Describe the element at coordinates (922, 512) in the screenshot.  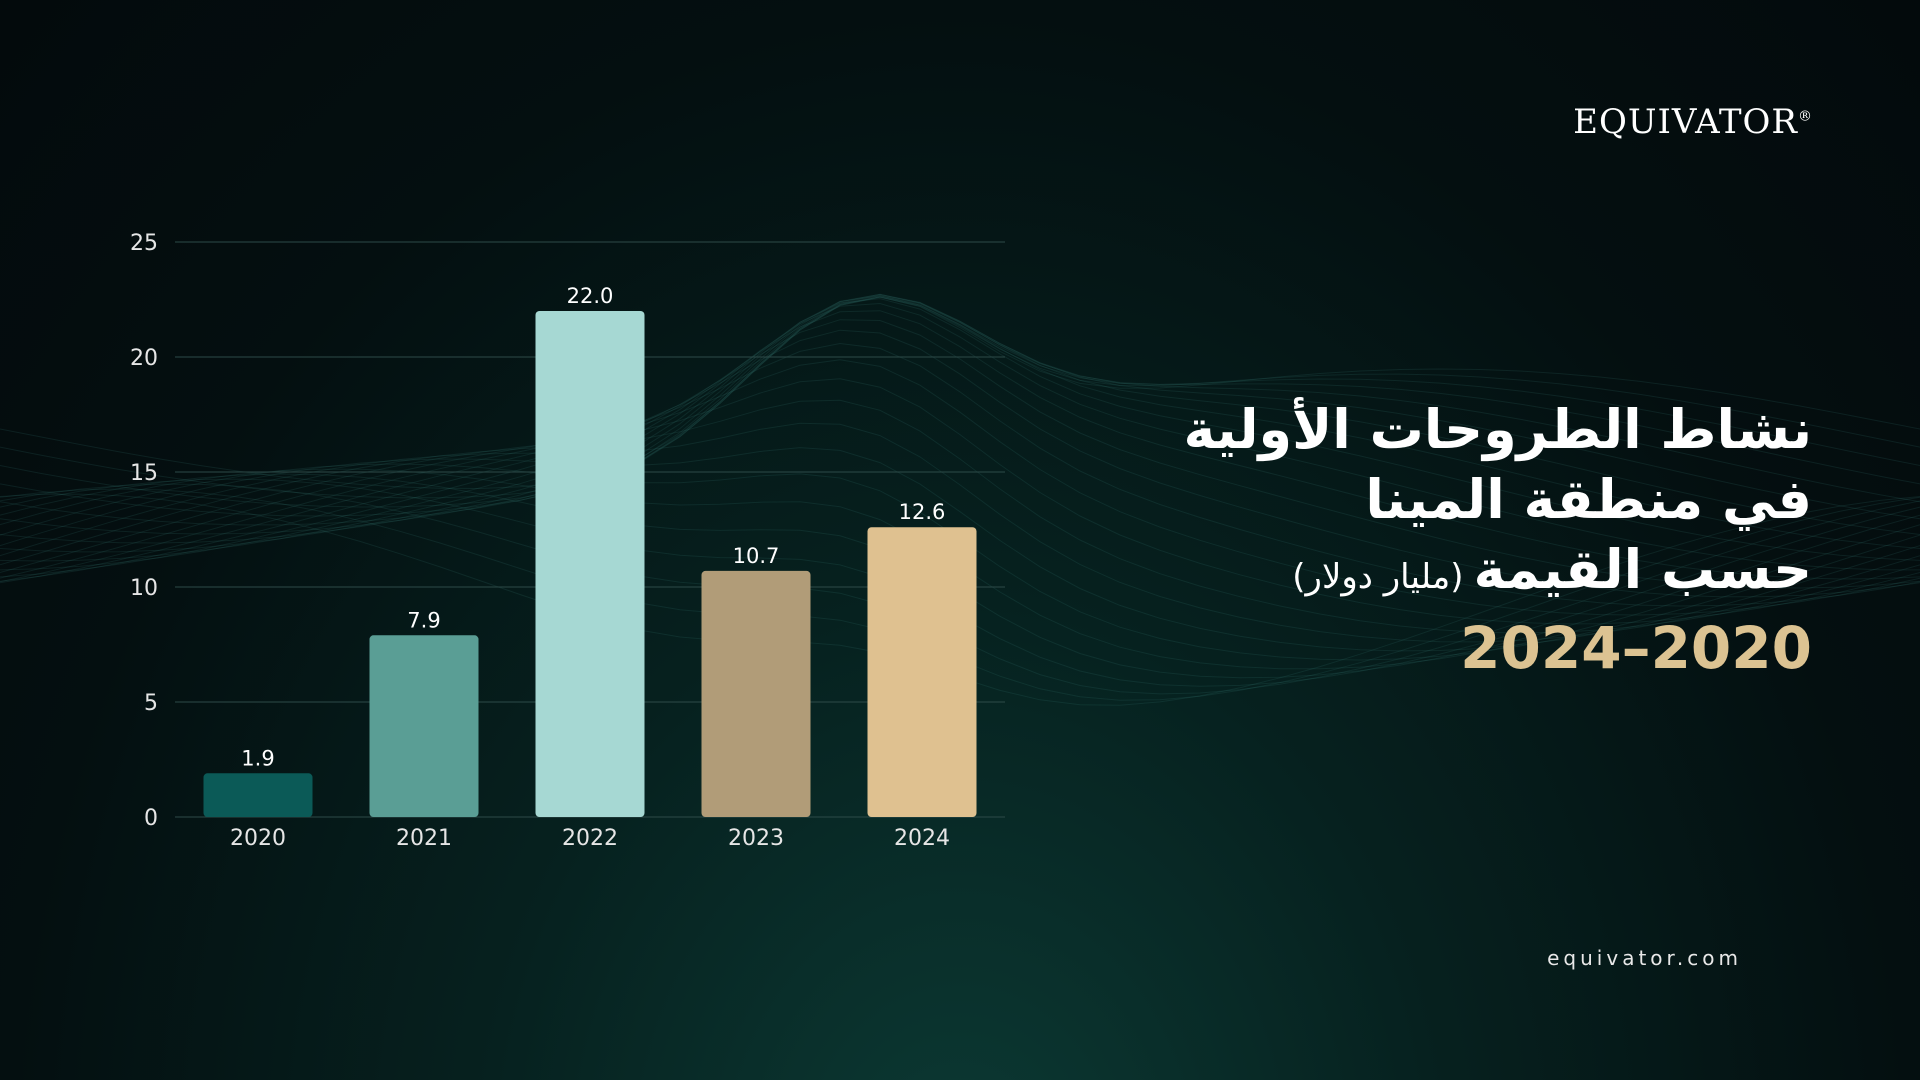
I see `data-label-2024: 12.6` at that location.